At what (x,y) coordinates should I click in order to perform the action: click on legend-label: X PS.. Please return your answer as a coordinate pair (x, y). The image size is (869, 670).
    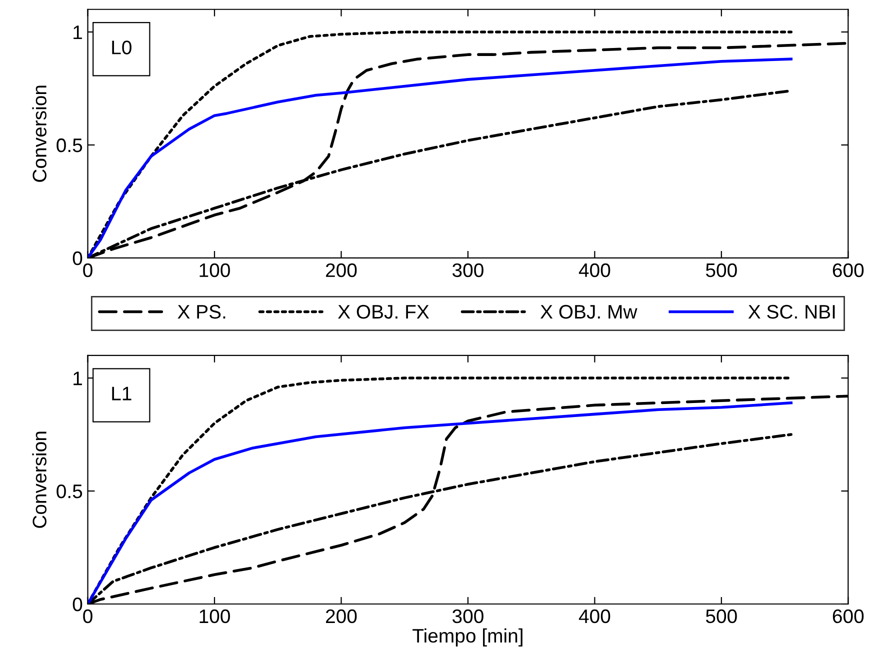
    Looking at the image, I should click on (202, 311).